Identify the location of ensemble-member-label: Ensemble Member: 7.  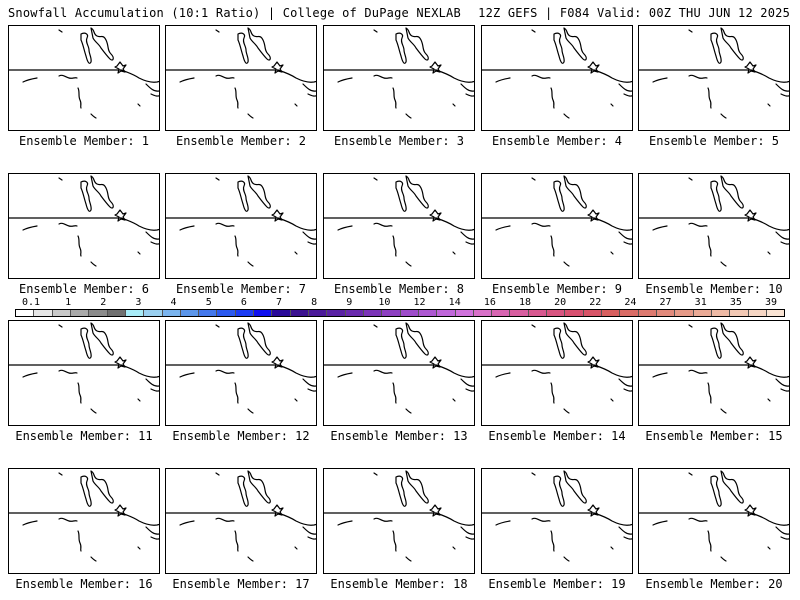
(241, 289).